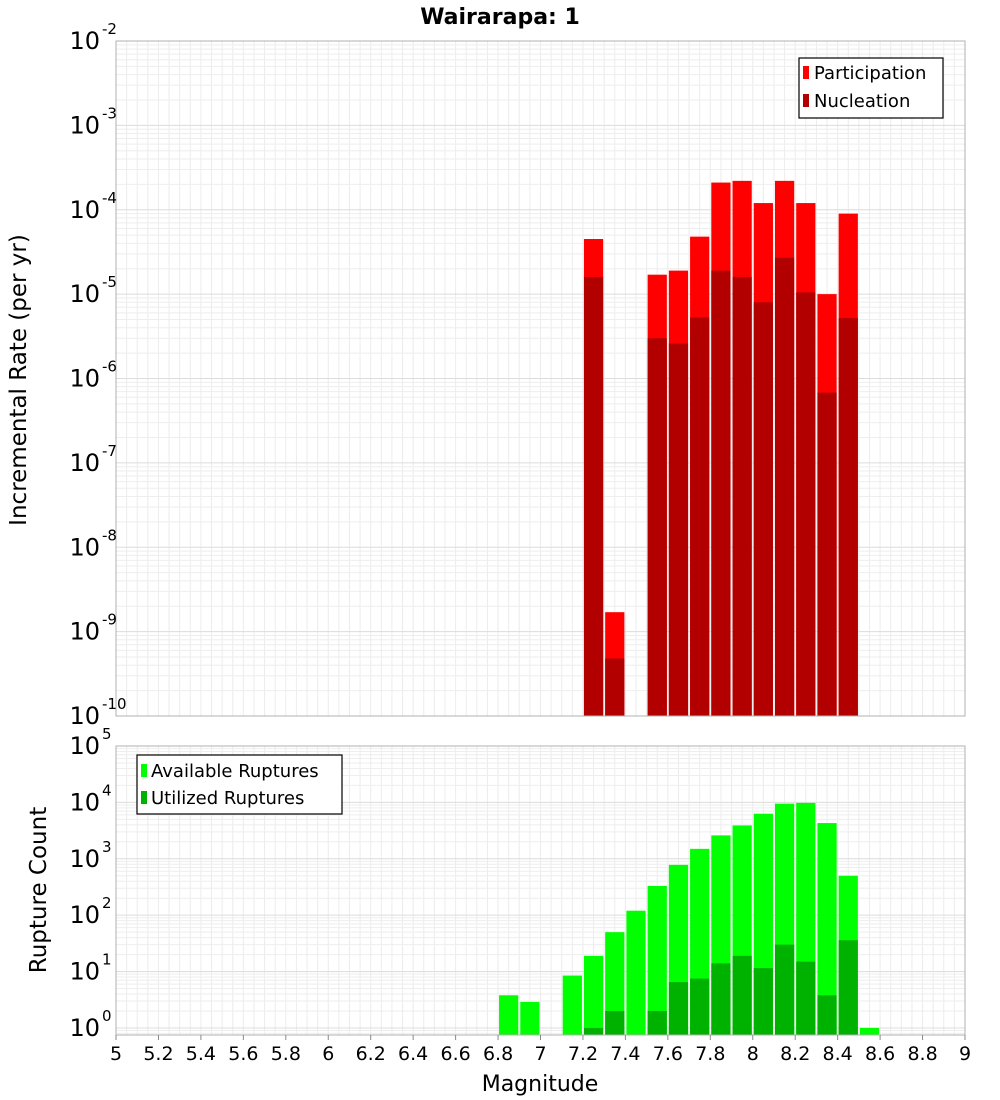 This screenshot has height=1100, width=1000. Describe the element at coordinates (109, 113) in the screenshot. I see `rate-y-tick-exponent: -3` at that location.